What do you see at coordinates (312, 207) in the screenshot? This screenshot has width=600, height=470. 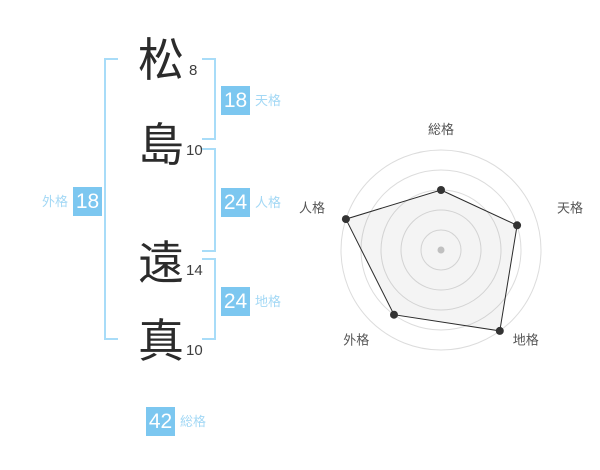 I see `radar-axis-label: 人格` at bounding box center [312, 207].